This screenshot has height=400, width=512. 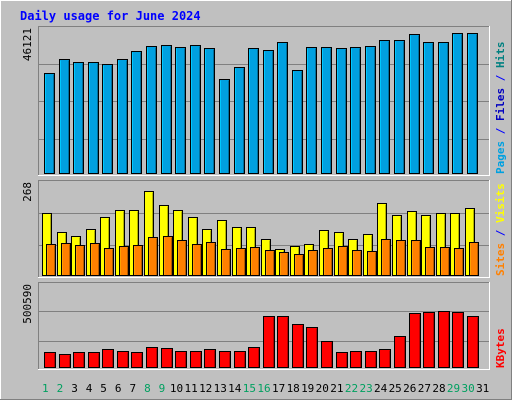 I want to click on panel-1-legend-part: Pages, so click(x=500, y=157).